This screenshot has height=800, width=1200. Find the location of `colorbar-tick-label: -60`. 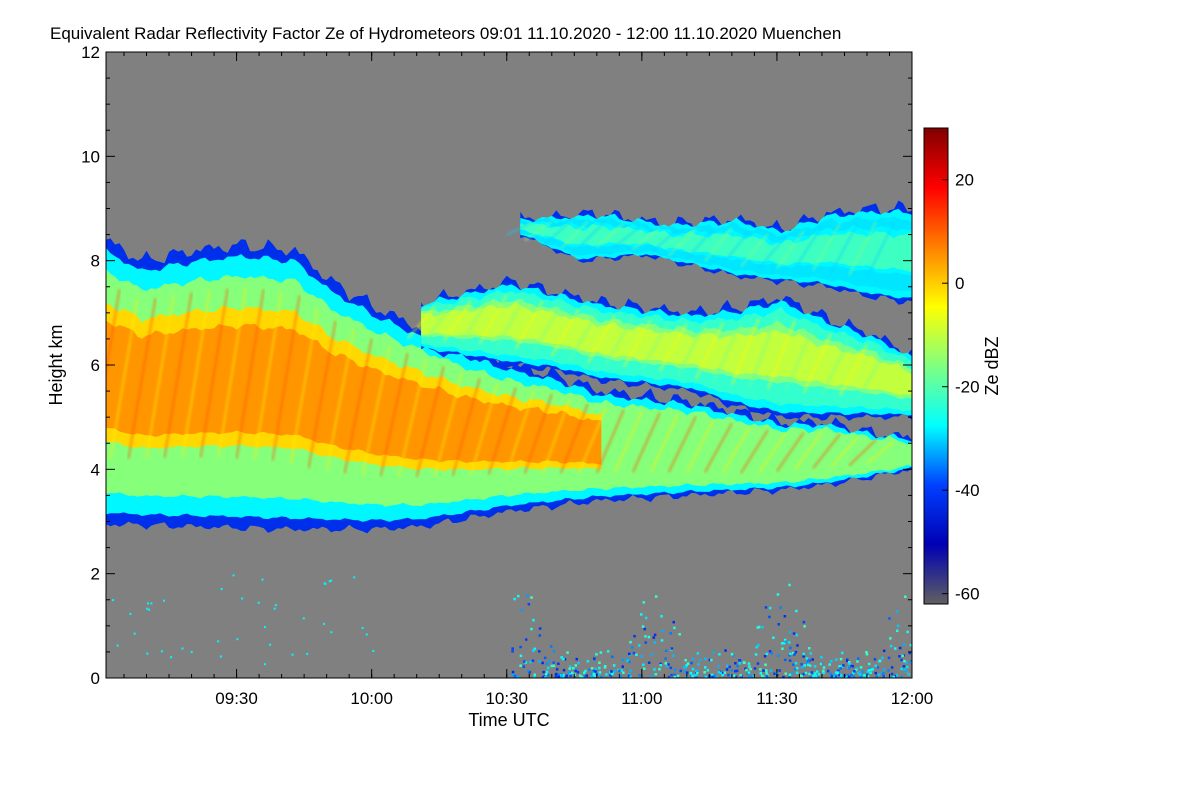

colorbar-tick-label: -60 is located at coordinates (967, 594).